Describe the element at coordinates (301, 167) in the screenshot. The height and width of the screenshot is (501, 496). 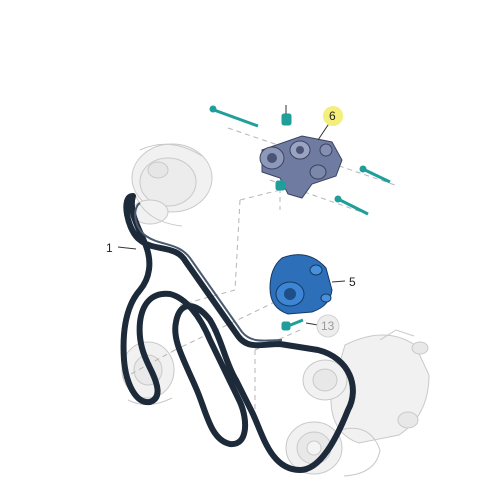
I see `tensioner-assembly` at that location.